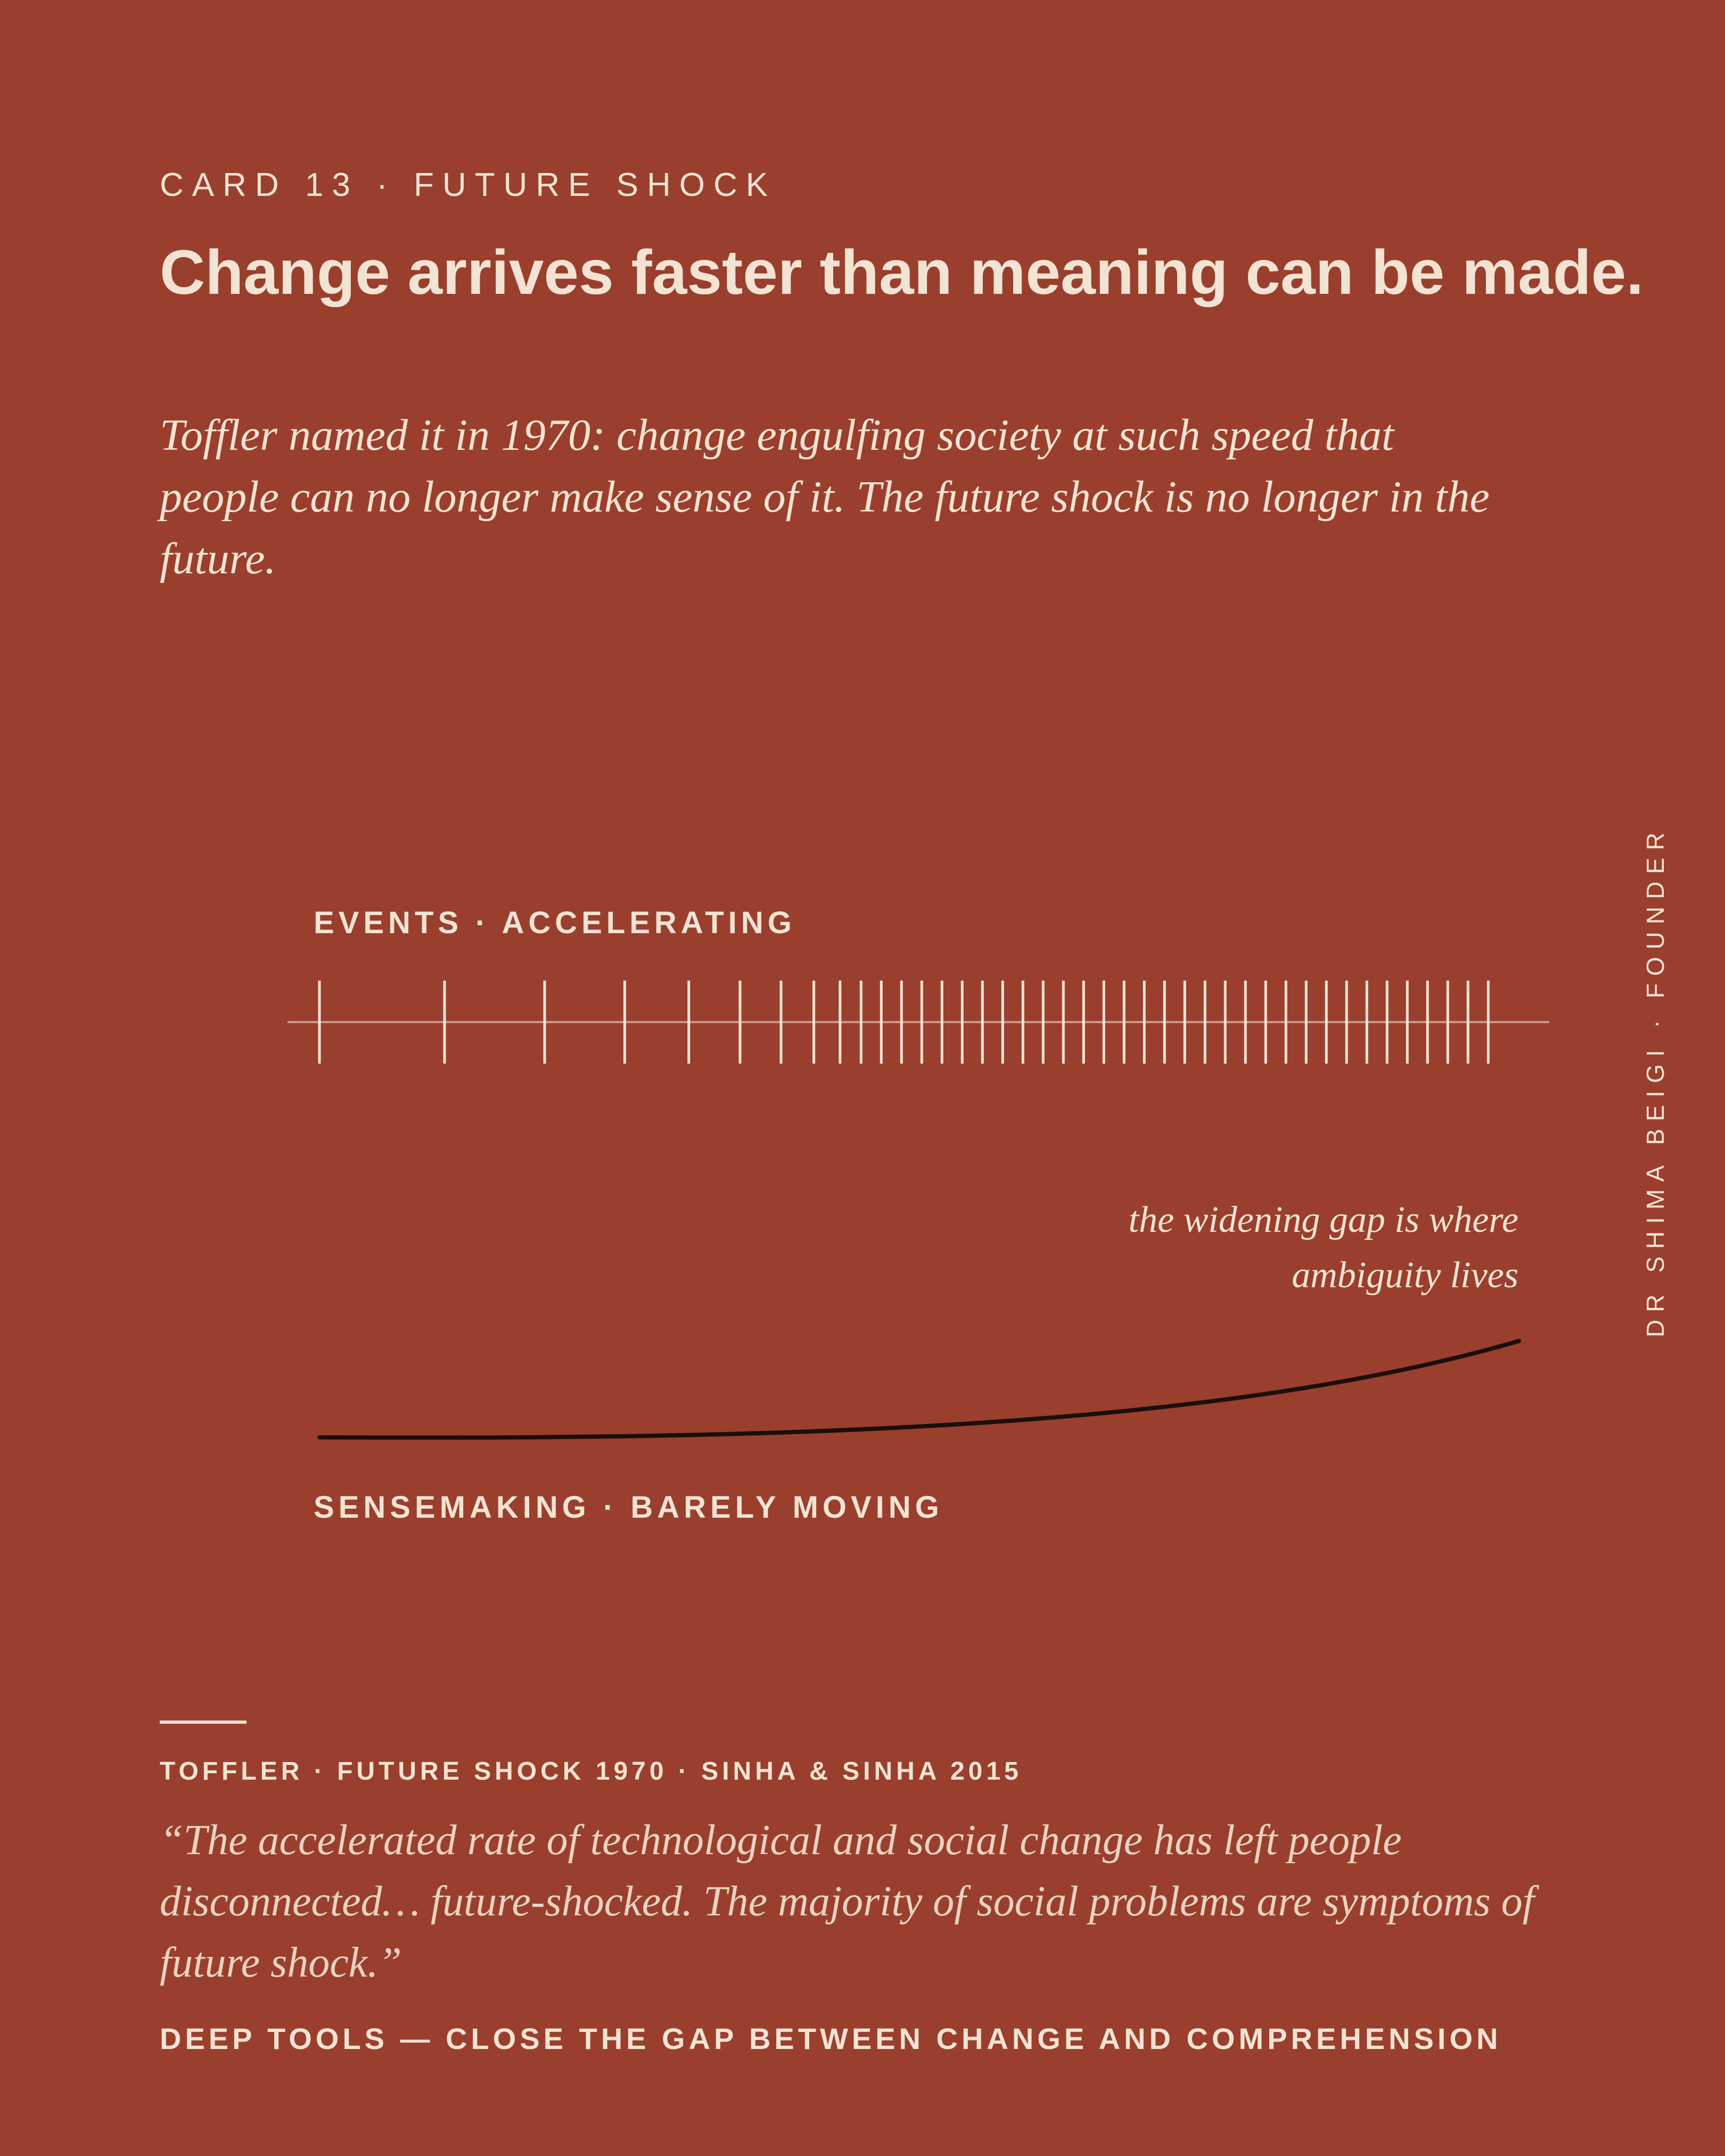 This screenshot has height=2156, width=1725. I want to click on side-text: DR SHIMA BEIGI · FOUNDER, so click(1655, 1081).